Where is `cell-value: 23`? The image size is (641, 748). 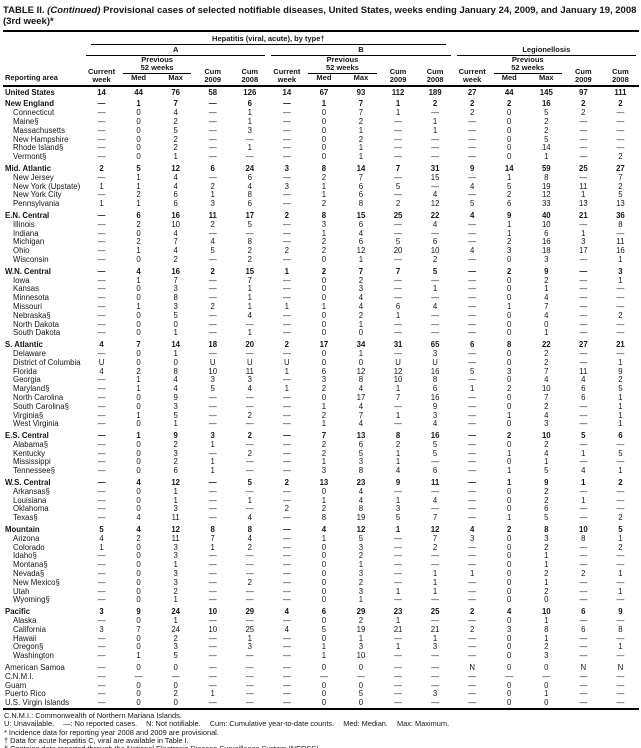 cell-value: 23 is located at coordinates (398, 612).